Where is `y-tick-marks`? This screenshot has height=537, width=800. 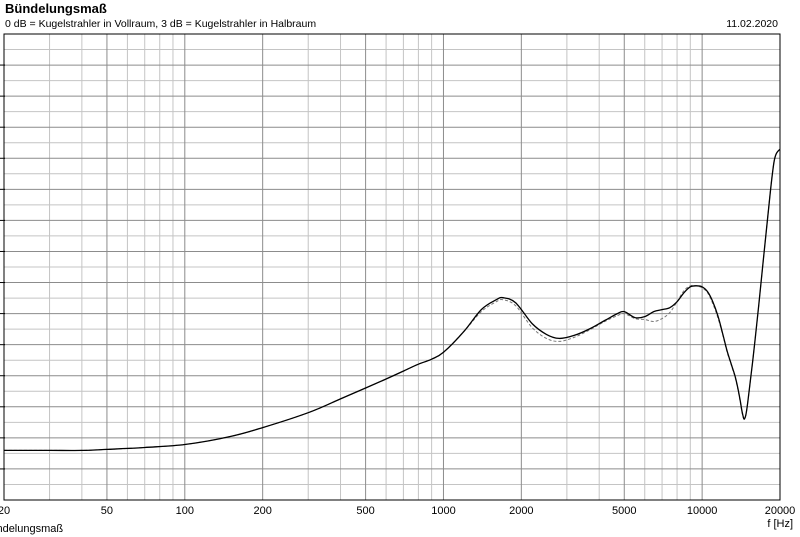
y-tick-marks is located at coordinates (2, 267).